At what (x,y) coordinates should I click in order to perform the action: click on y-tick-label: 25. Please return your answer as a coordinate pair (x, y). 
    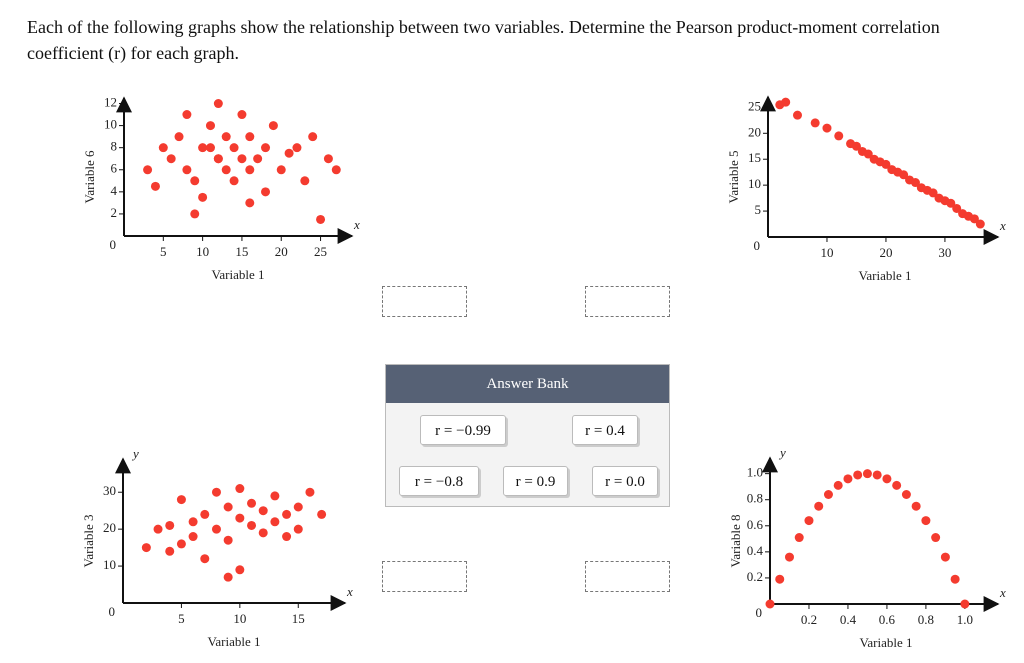
    Looking at the image, I should click on (754, 105).